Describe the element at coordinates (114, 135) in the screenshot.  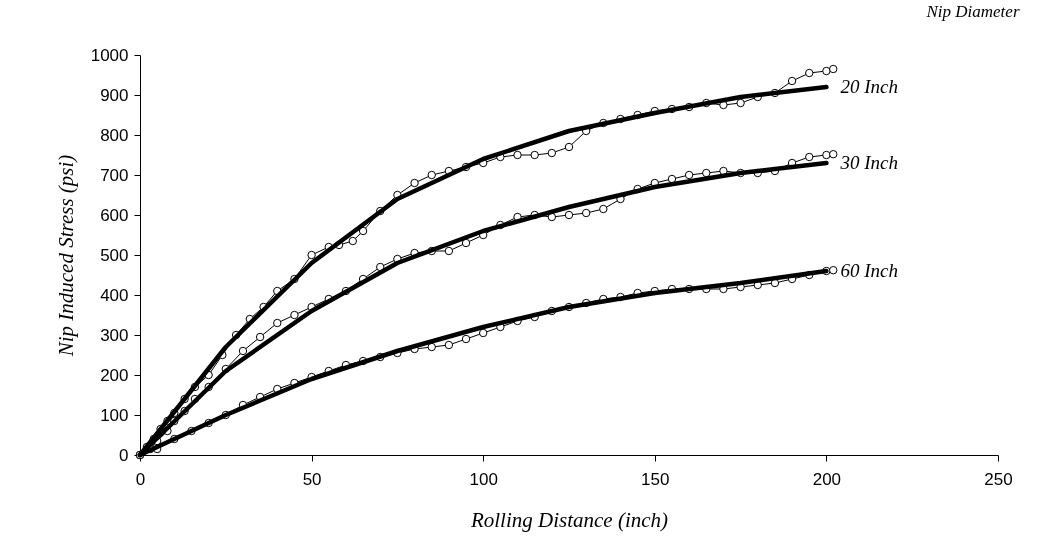
I see `y-tick-label: 800` at that location.